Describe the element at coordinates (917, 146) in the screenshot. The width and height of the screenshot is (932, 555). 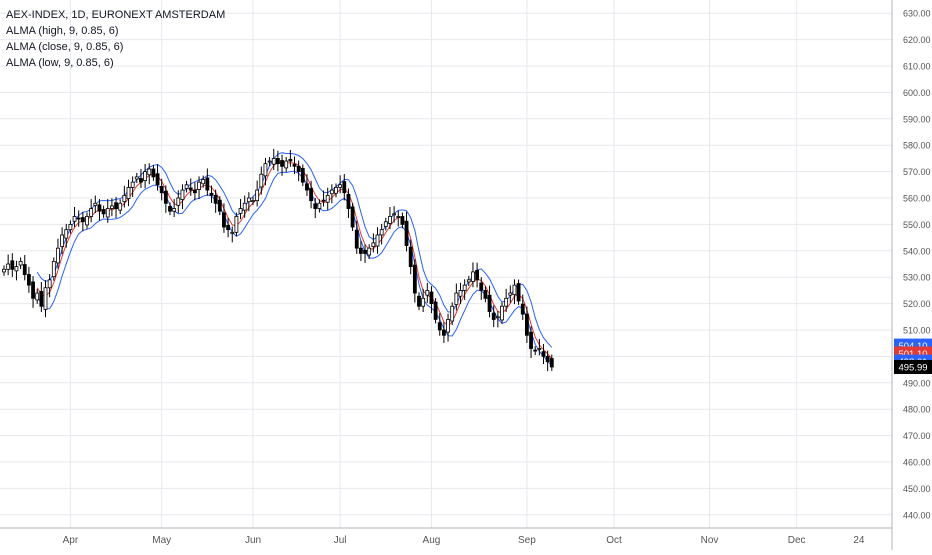
I see `y-tick-label: 580.00` at that location.